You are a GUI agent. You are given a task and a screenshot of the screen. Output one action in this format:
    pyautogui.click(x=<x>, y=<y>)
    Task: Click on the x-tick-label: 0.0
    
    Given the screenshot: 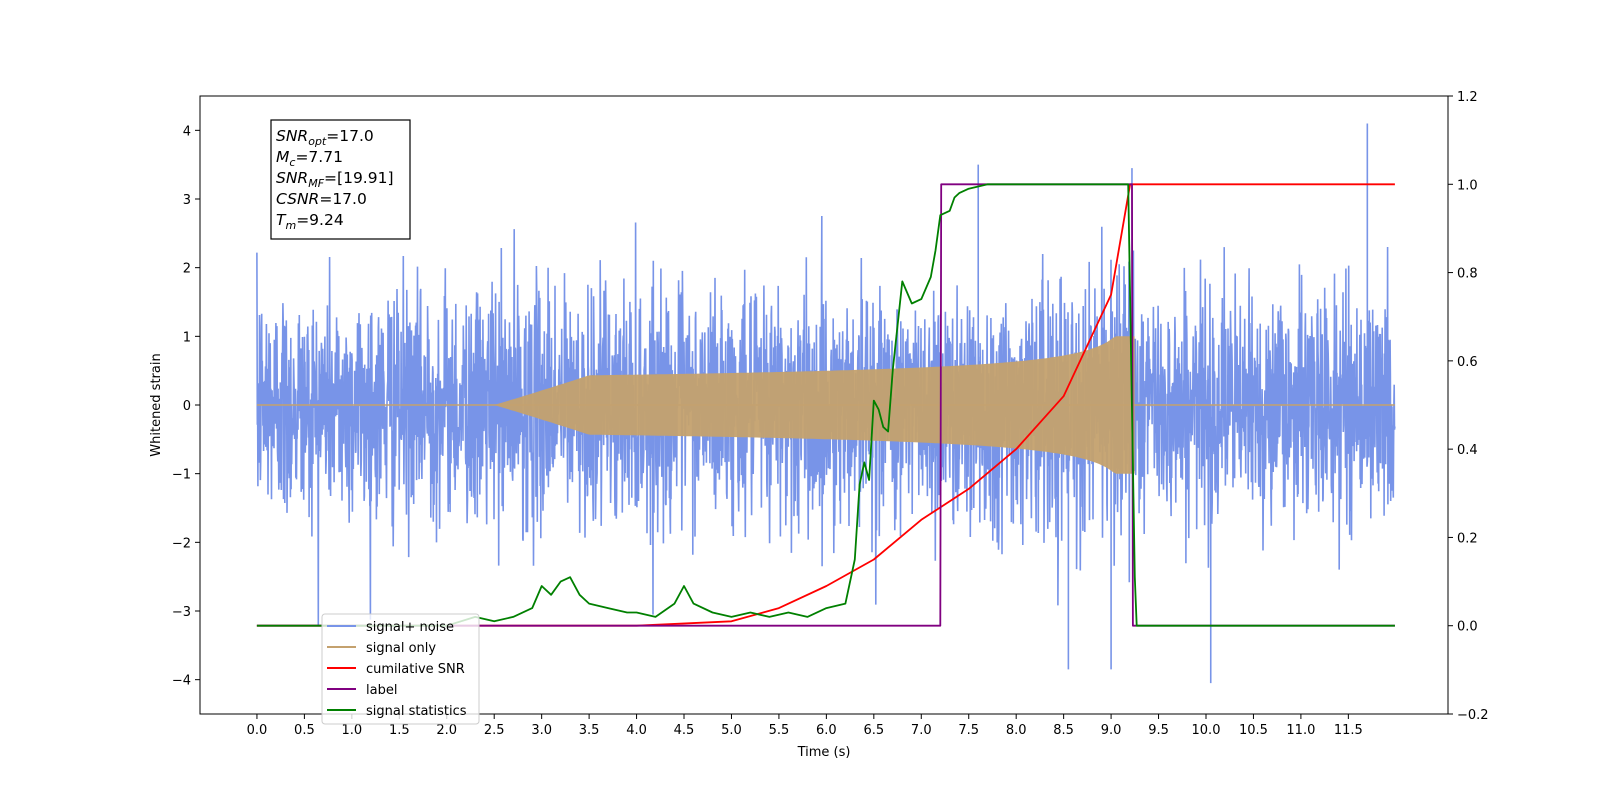 What is the action you would take?
    pyautogui.click(x=257, y=730)
    